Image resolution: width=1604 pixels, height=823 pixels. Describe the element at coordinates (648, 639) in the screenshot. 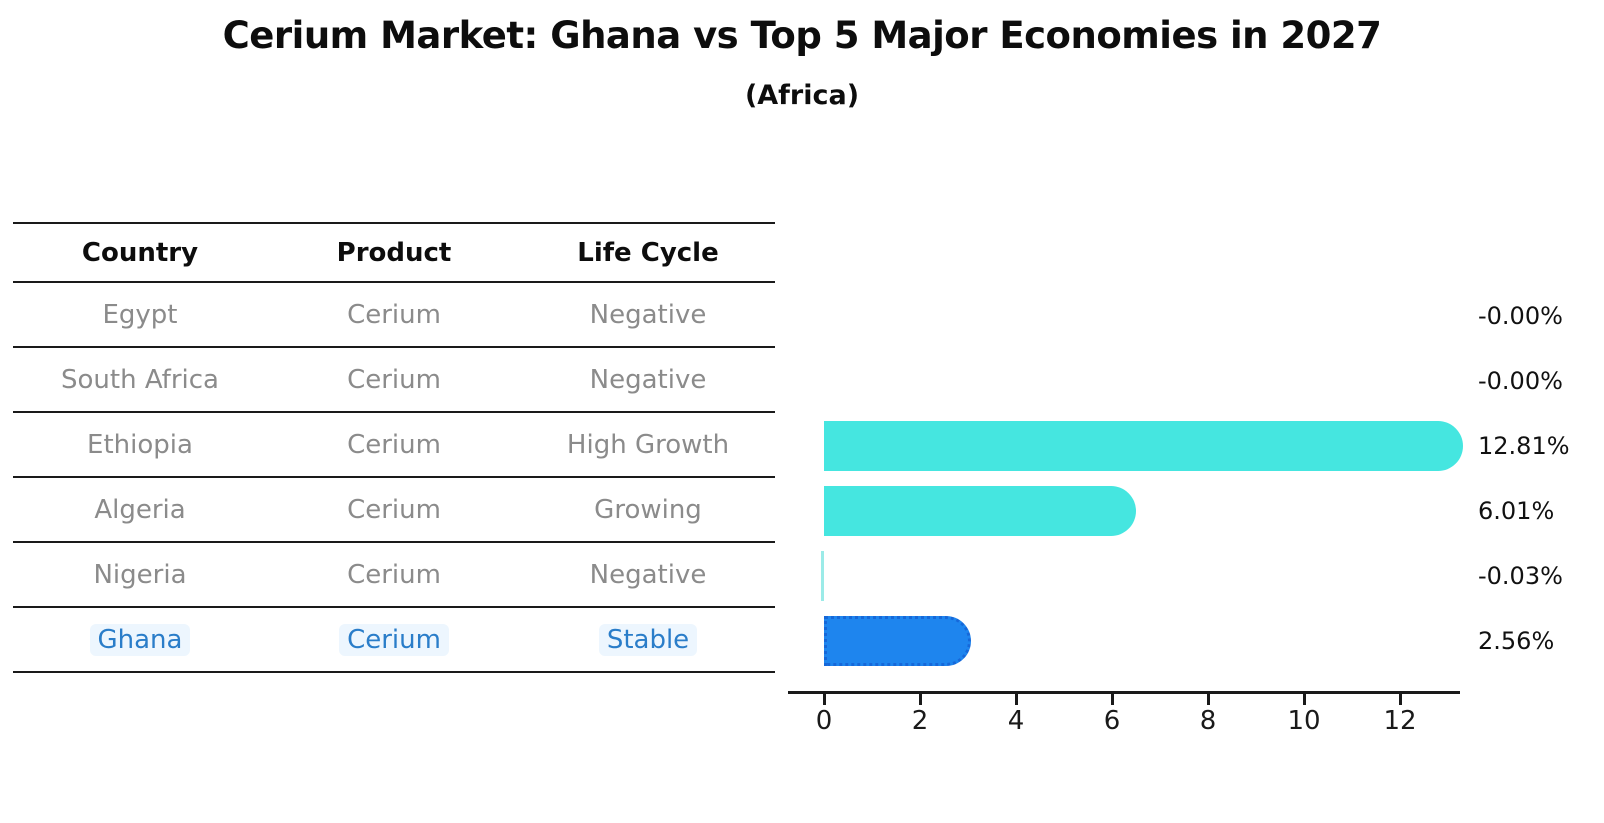

I see `cell-life-cycle: Stable` at that location.